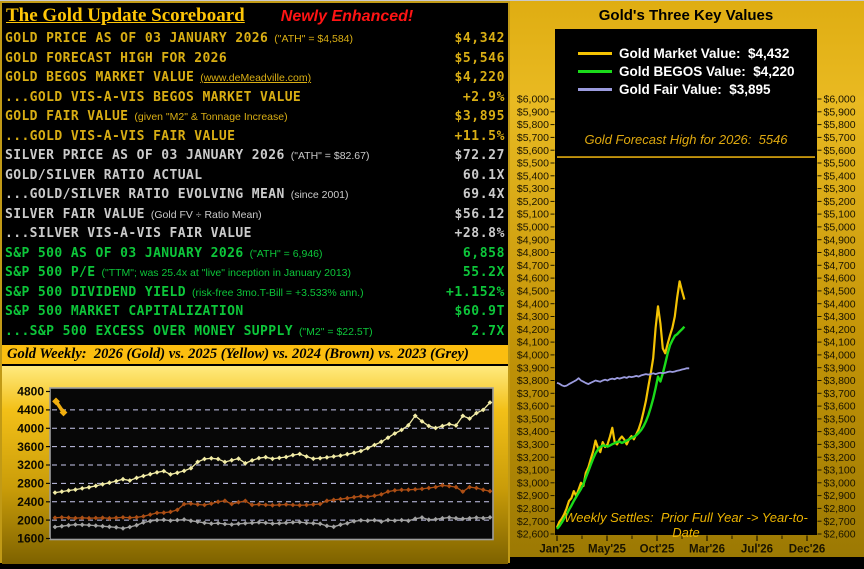 This screenshot has height=569, width=864. What do you see at coordinates (533, 176) in the screenshot?
I see `y-tick-label-left: $5,400` at bounding box center [533, 176].